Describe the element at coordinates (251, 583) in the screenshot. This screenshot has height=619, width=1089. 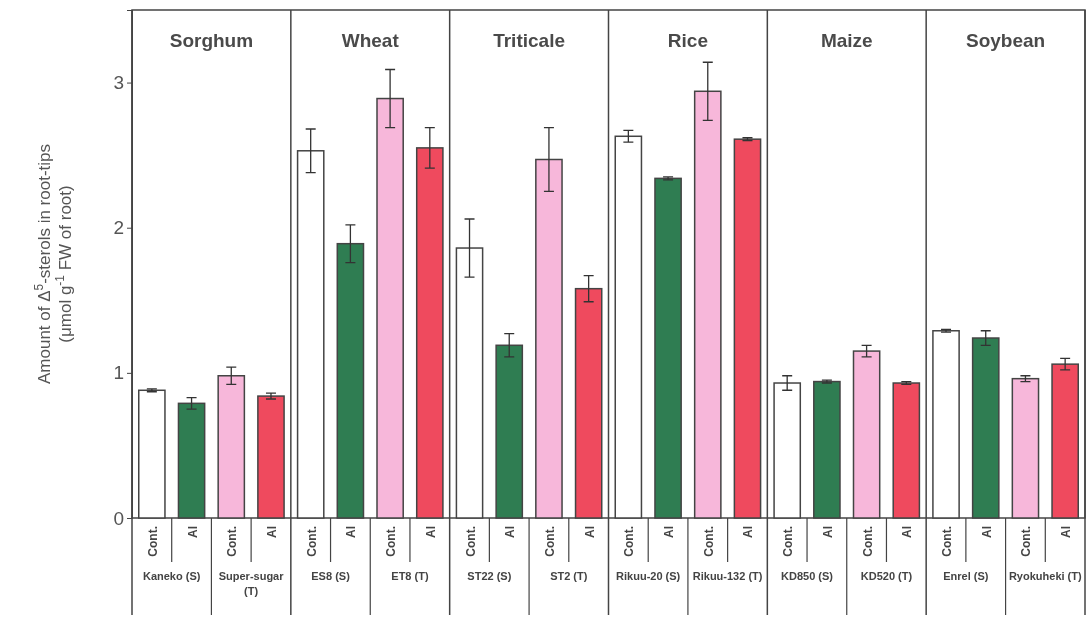
I see `text: Super-sugar (T)` at that location.